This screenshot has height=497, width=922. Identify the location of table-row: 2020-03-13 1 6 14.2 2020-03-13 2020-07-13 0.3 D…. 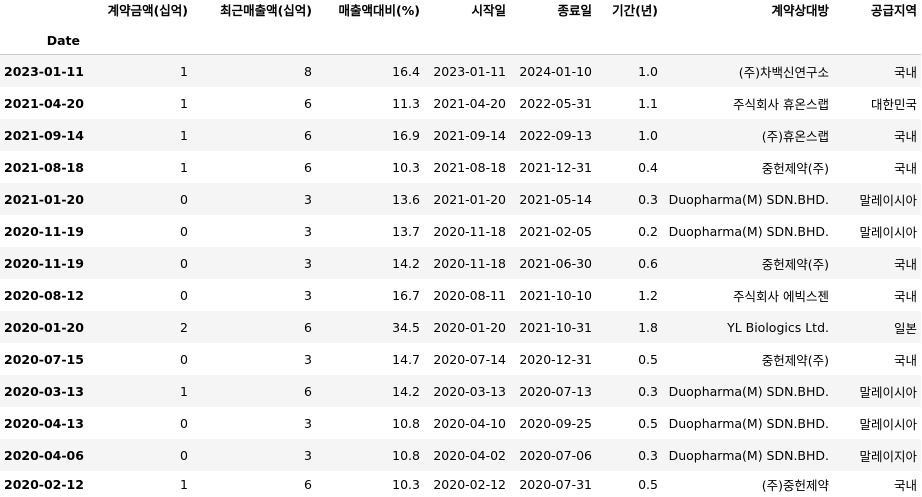
(460, 391).